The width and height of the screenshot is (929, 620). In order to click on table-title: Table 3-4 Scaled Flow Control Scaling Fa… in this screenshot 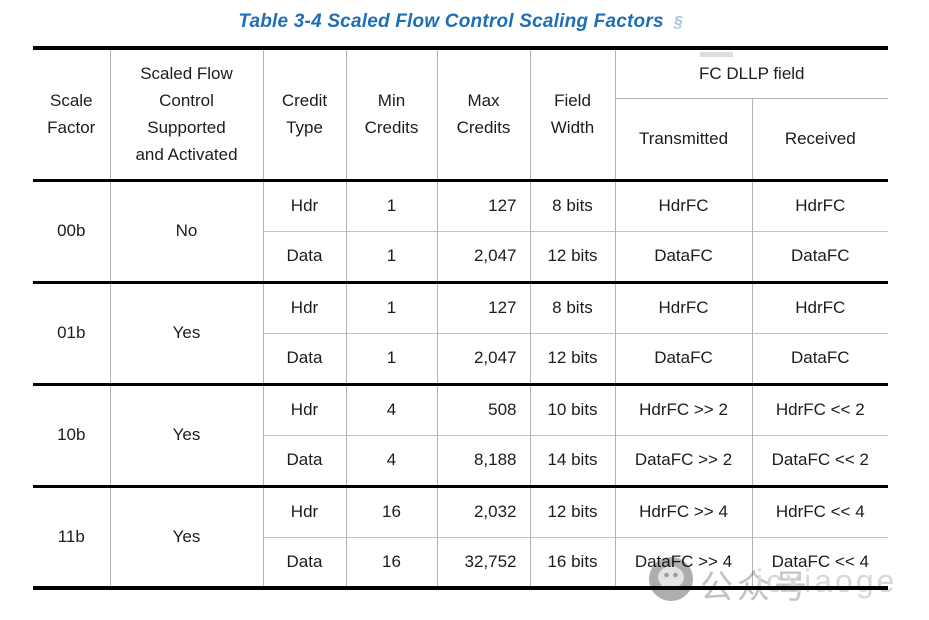, I will do `click(451, 21)`.